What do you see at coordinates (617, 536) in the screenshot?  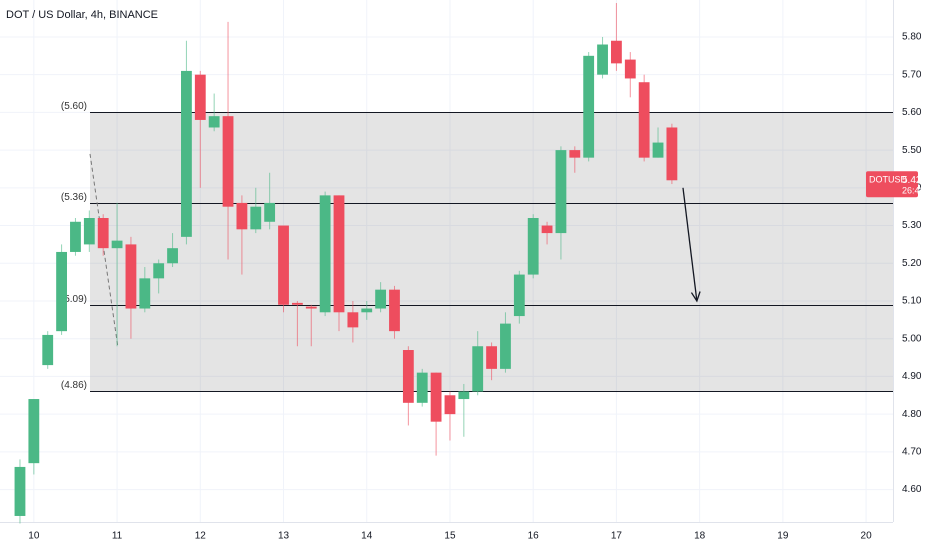 I see `x-tick-label: 17` at bounding box center [617, 536].